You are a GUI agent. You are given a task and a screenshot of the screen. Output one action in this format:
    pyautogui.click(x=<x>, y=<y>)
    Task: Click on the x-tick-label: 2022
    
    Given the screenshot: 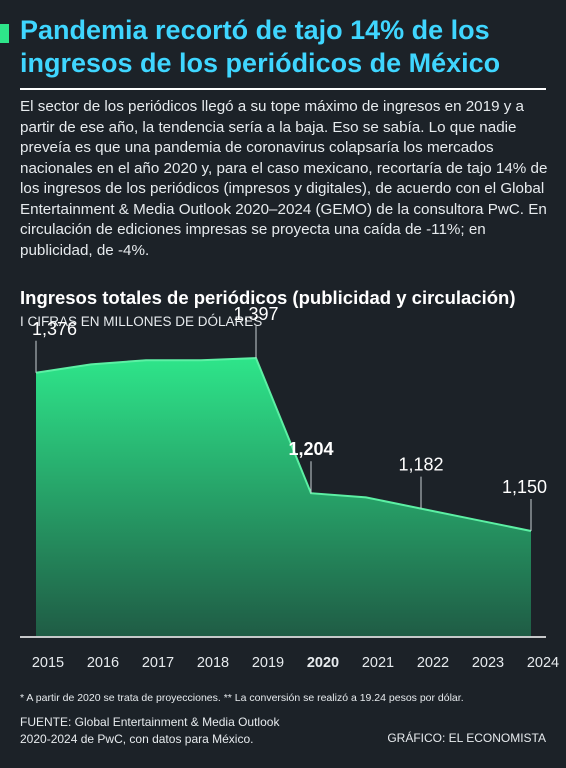 What is the action you would take?
    pyautogui.click(x=433, y=663)
    